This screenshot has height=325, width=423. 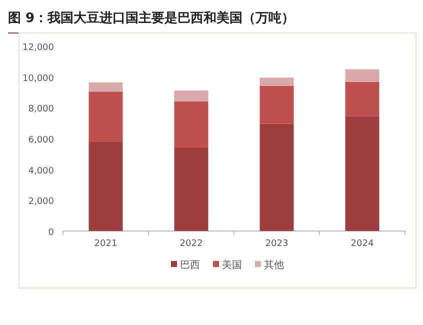 What do you see at coordinates (276, 244) in the screenshot?
I see `x-tick-label: 2023` at bounding box center [276, 244].